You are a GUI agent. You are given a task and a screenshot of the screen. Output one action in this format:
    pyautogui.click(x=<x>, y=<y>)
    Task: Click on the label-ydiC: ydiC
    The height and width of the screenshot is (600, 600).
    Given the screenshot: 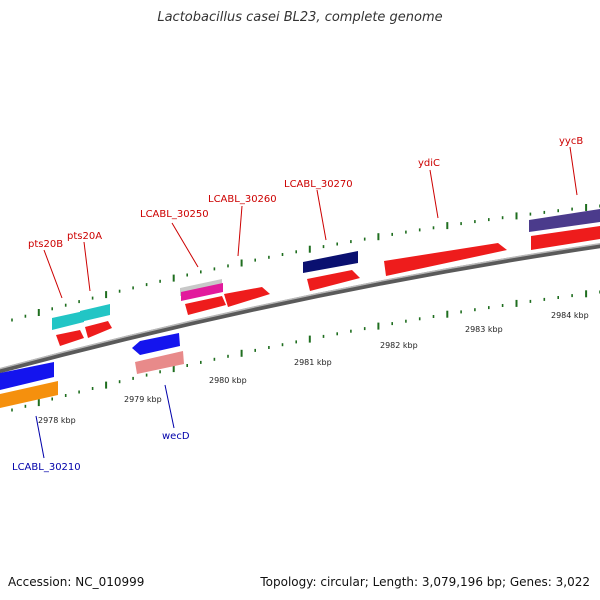 What is the action you would take?
    pyautogui.click(x=429, y=163)
    